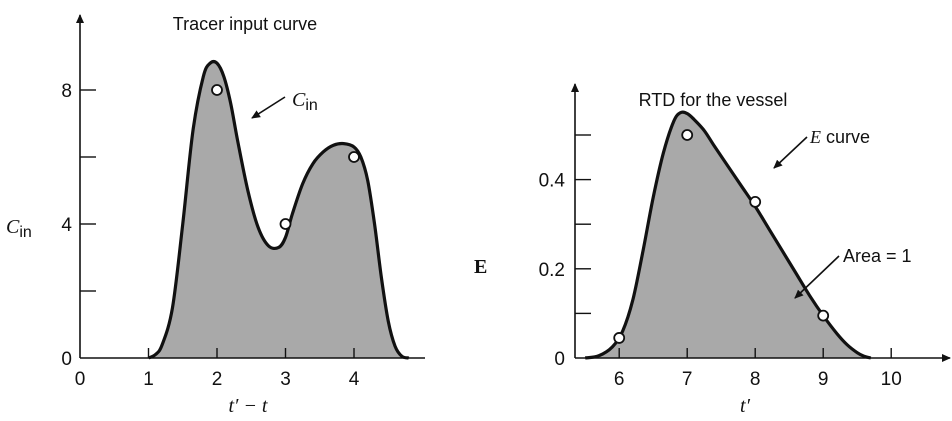  What do you see at coordinates (285, 379) in the screenshot?
I see `tracer-input-x-tick-label: 3` at bounding box center [285, 379].